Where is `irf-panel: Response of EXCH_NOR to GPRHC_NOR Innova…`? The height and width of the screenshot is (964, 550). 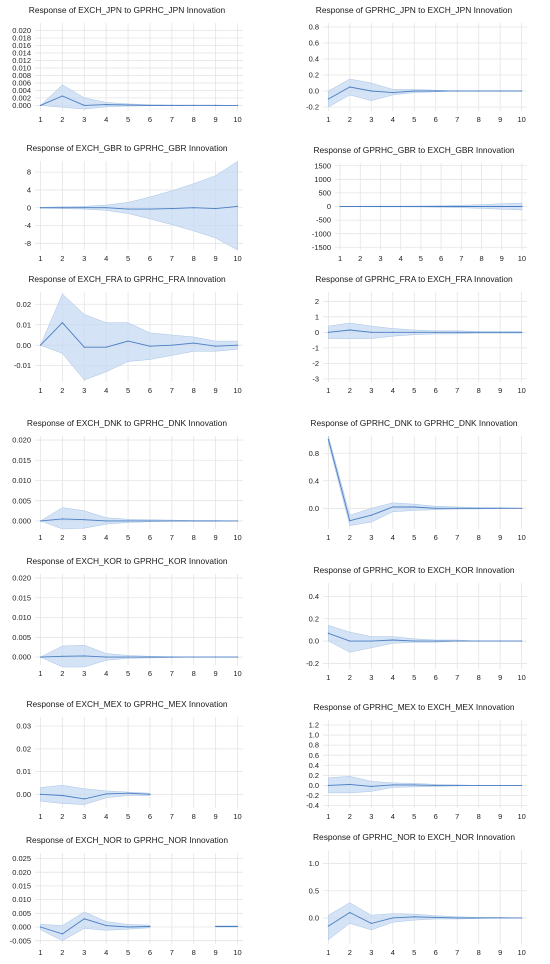 irf-panel: Response of EXCH_NOR to GPRHC_NOR Innova… is located at coordinates (127, 899).